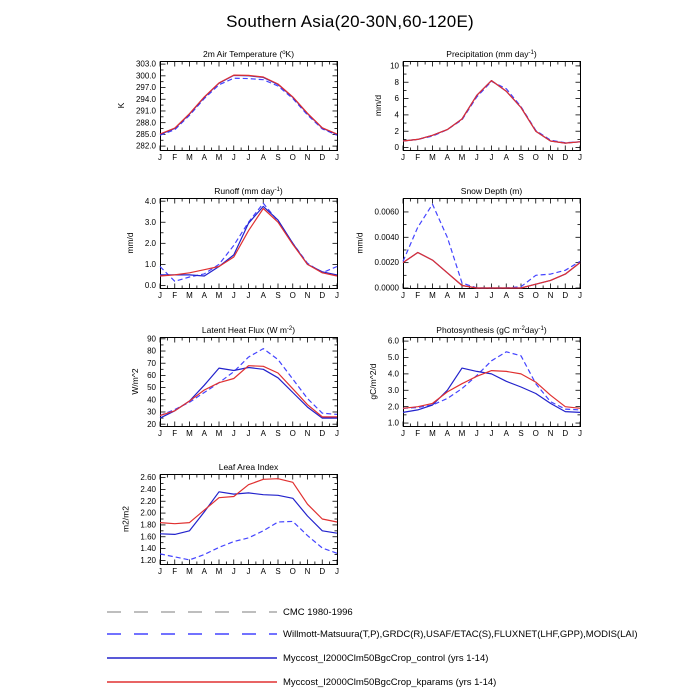  Describe the element at coordinates (394, 357) in the screenshot. I see `y-tick-label: 5.0` at that location.